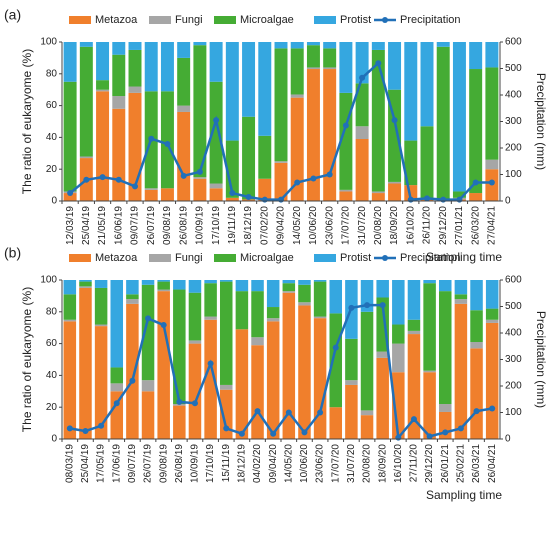 Image resolution: width=550 pixels, height=541 pixels. Describe the element at coordinates (85, 463) in the screenshot. I see `x-tick-label: 25/04/19` at that location.